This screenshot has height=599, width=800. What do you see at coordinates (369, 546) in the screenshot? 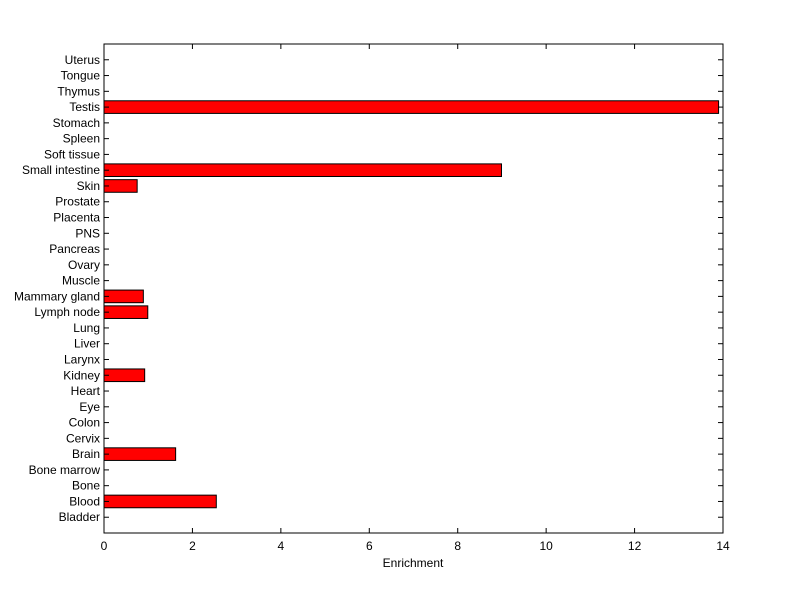
I see `x-tick-label: 6` at bounding box center [369, 546].